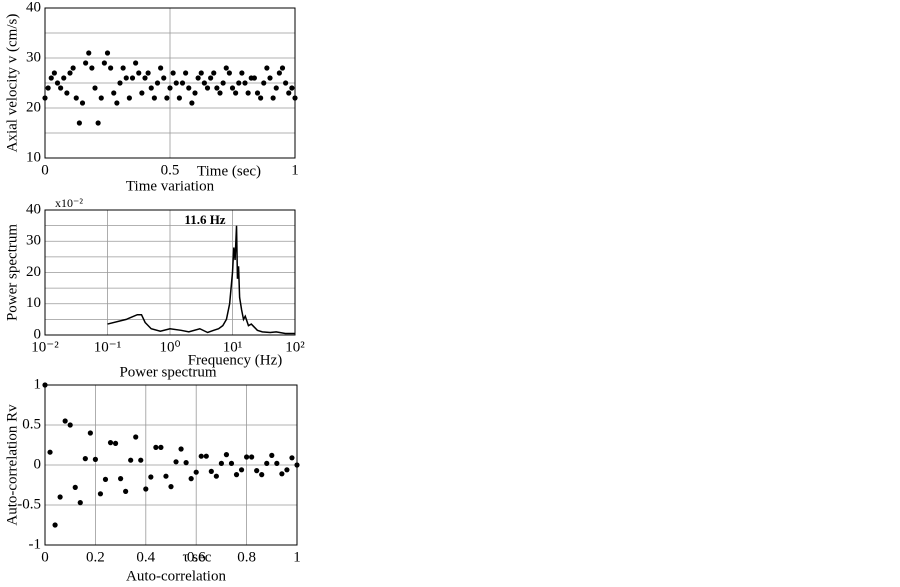  What do you see at coordinates (176, 576) in the screenshot?
I see `chart-caption: Auto-correlation` at bounding box center [176, 576].